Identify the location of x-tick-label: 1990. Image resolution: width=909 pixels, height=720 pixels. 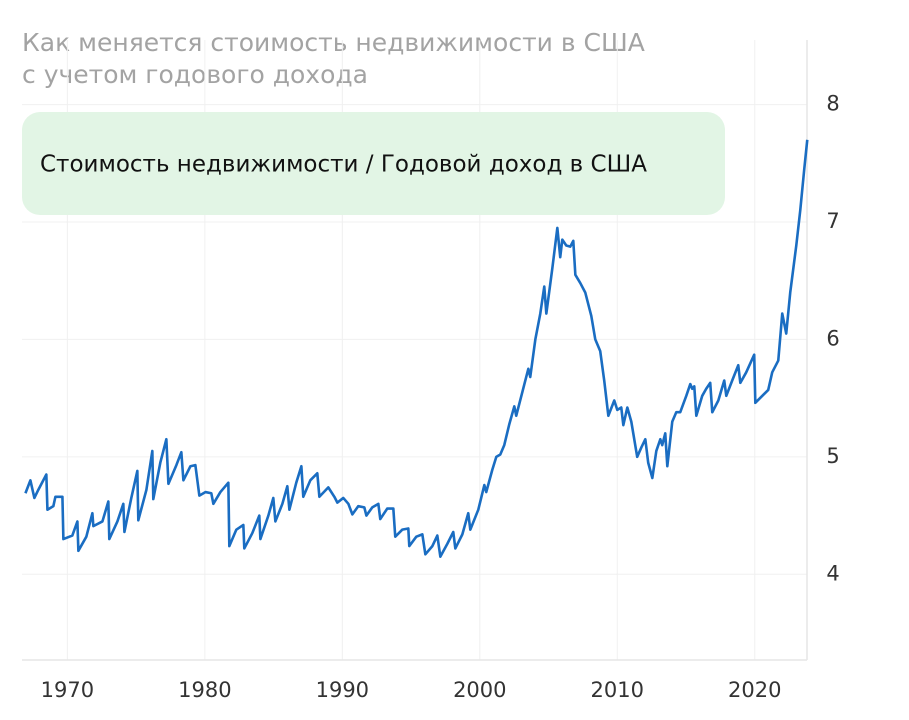
(342, 690).